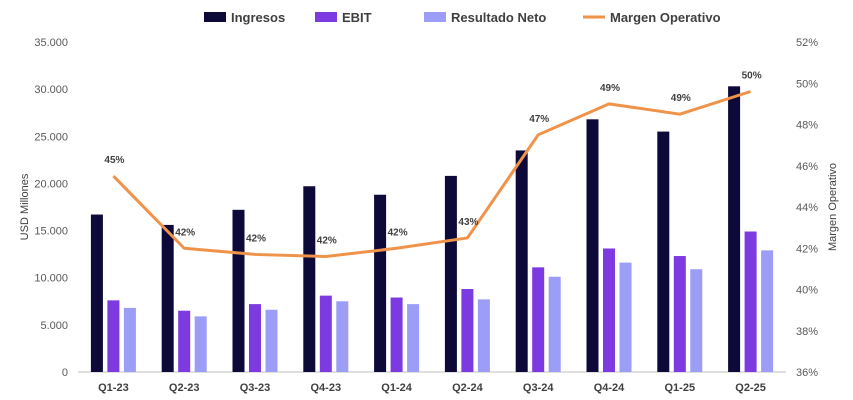  I want to click on y-axis-right: 36% 38% 40% 42% 44% 46% 48% 50% 52%, so click(807, 208).